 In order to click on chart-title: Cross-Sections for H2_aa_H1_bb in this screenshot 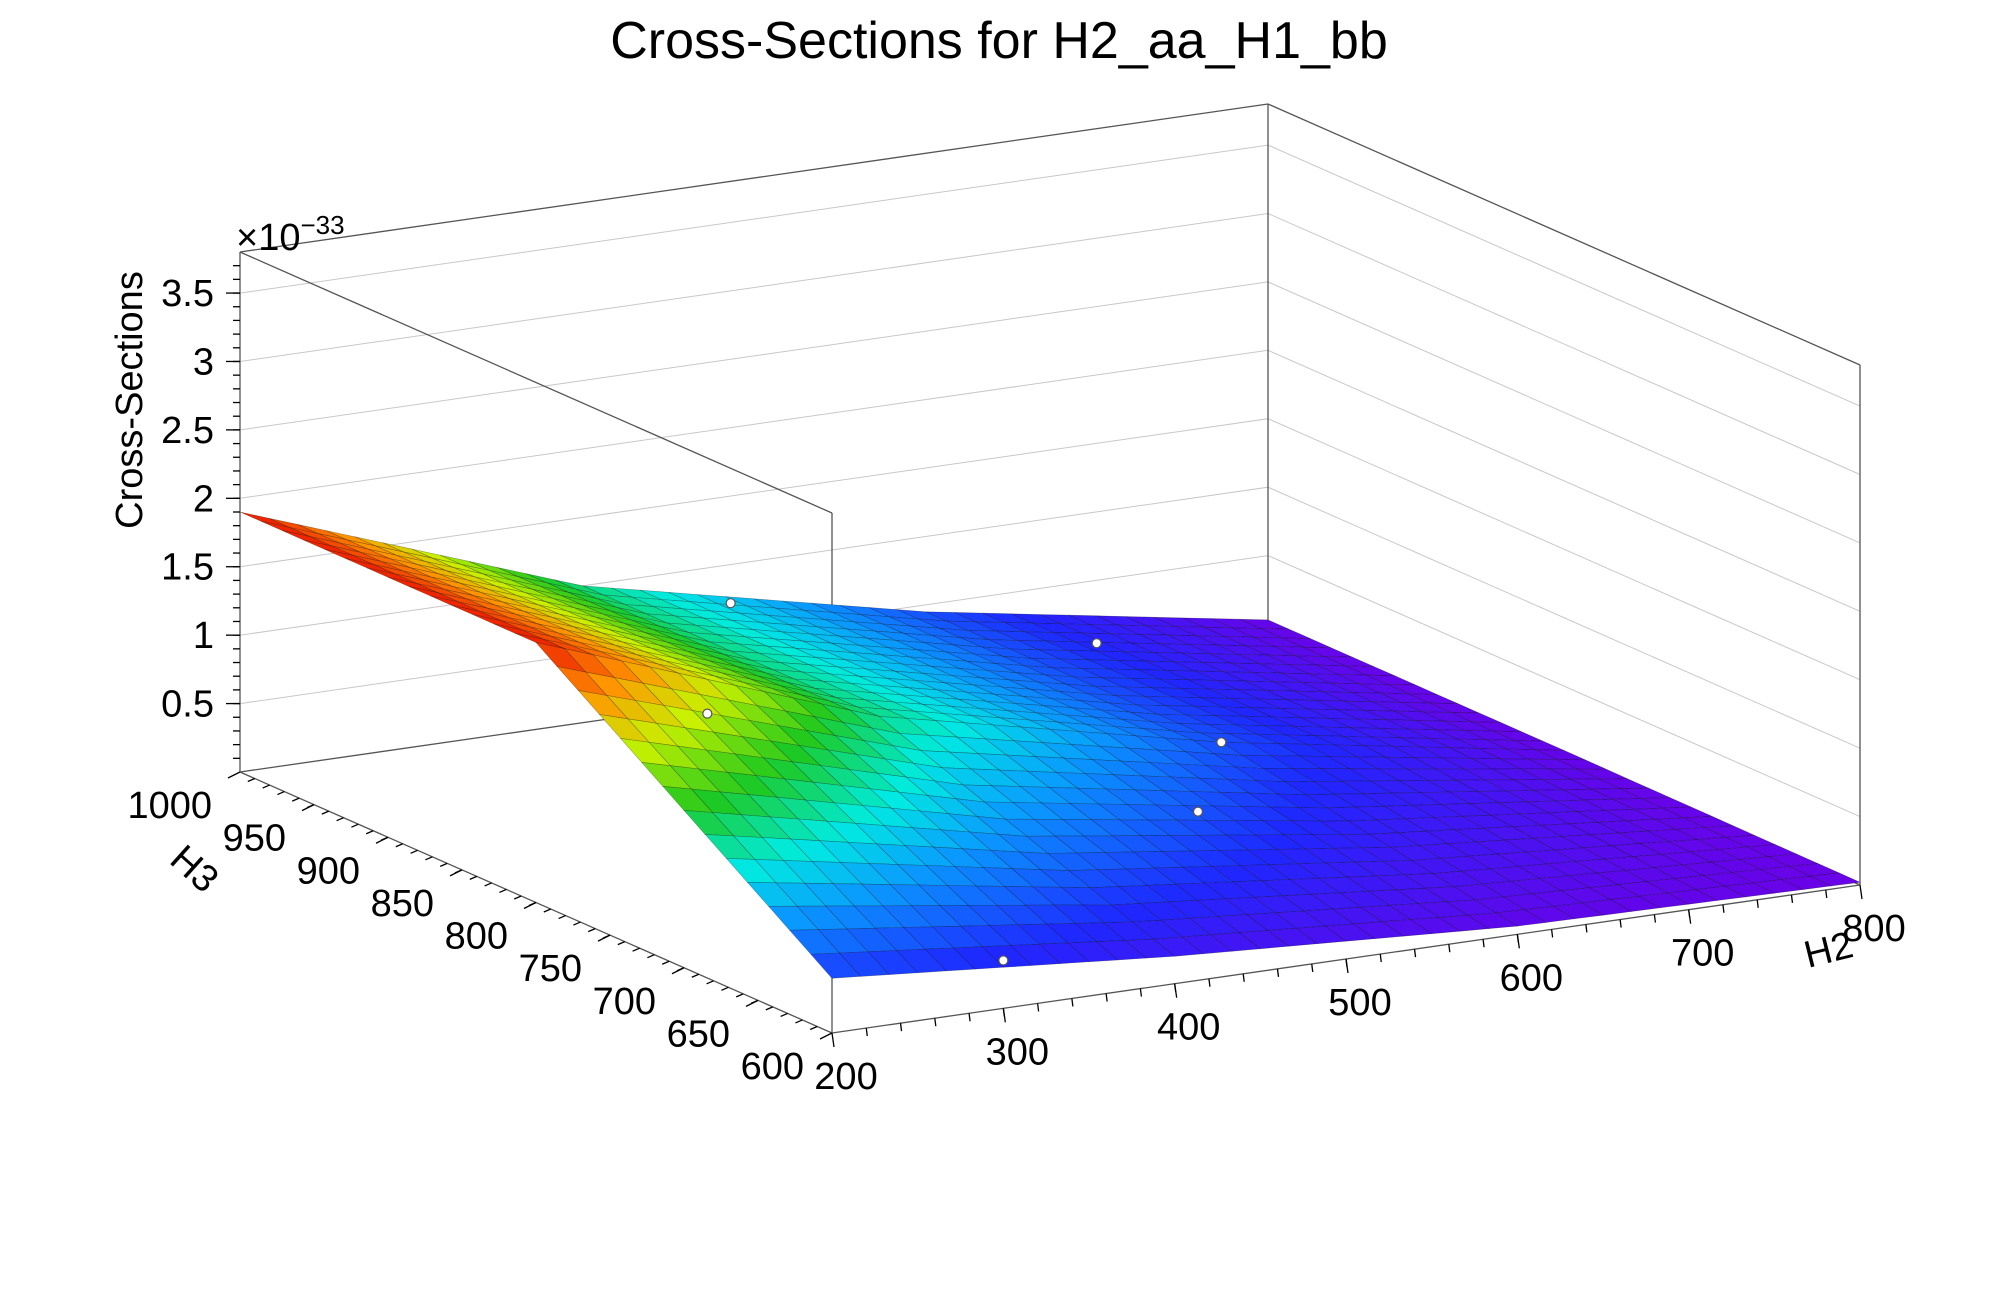, I will do `click(999, 41)`.